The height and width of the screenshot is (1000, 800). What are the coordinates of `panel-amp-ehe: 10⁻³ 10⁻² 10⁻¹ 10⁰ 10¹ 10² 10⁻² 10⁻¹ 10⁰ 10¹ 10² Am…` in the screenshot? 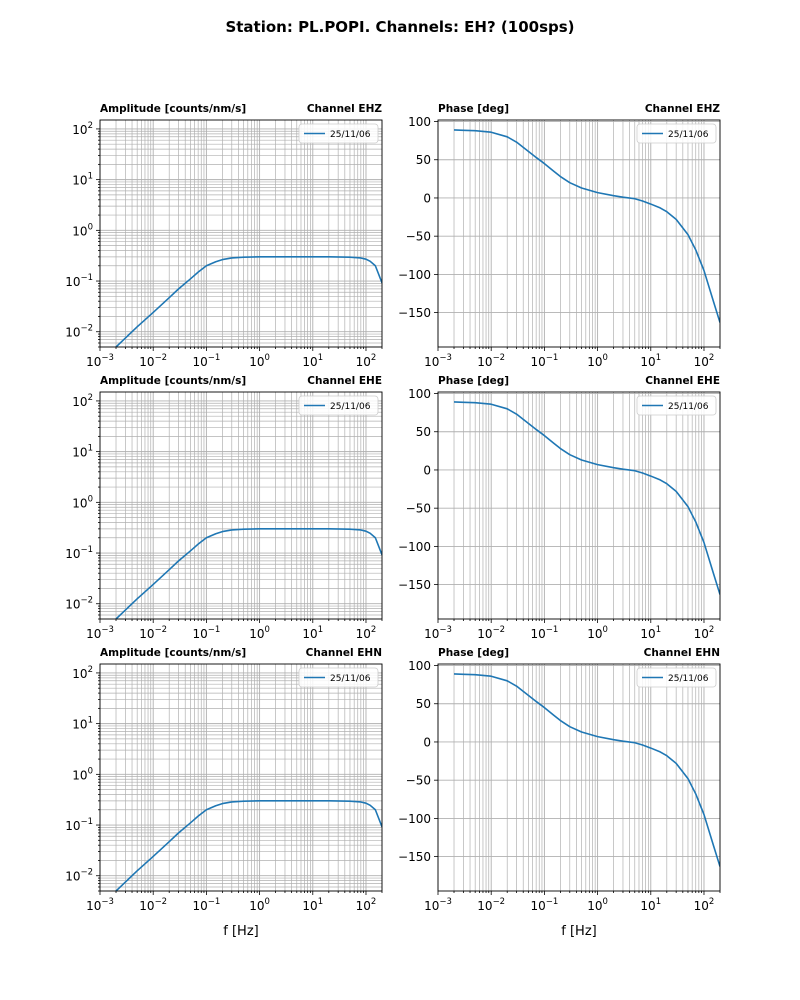 It's located at (224, 508).